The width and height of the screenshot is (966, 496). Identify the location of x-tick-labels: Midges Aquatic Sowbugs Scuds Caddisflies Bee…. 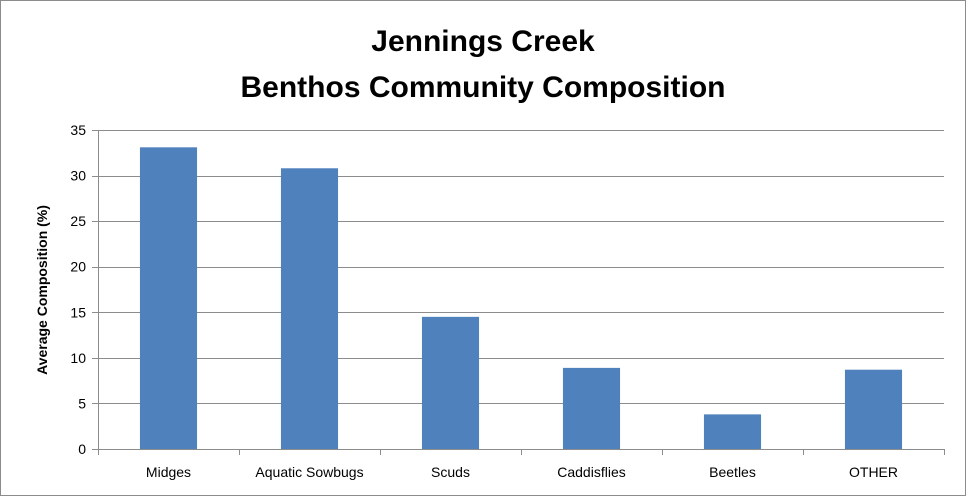
(522, 472).